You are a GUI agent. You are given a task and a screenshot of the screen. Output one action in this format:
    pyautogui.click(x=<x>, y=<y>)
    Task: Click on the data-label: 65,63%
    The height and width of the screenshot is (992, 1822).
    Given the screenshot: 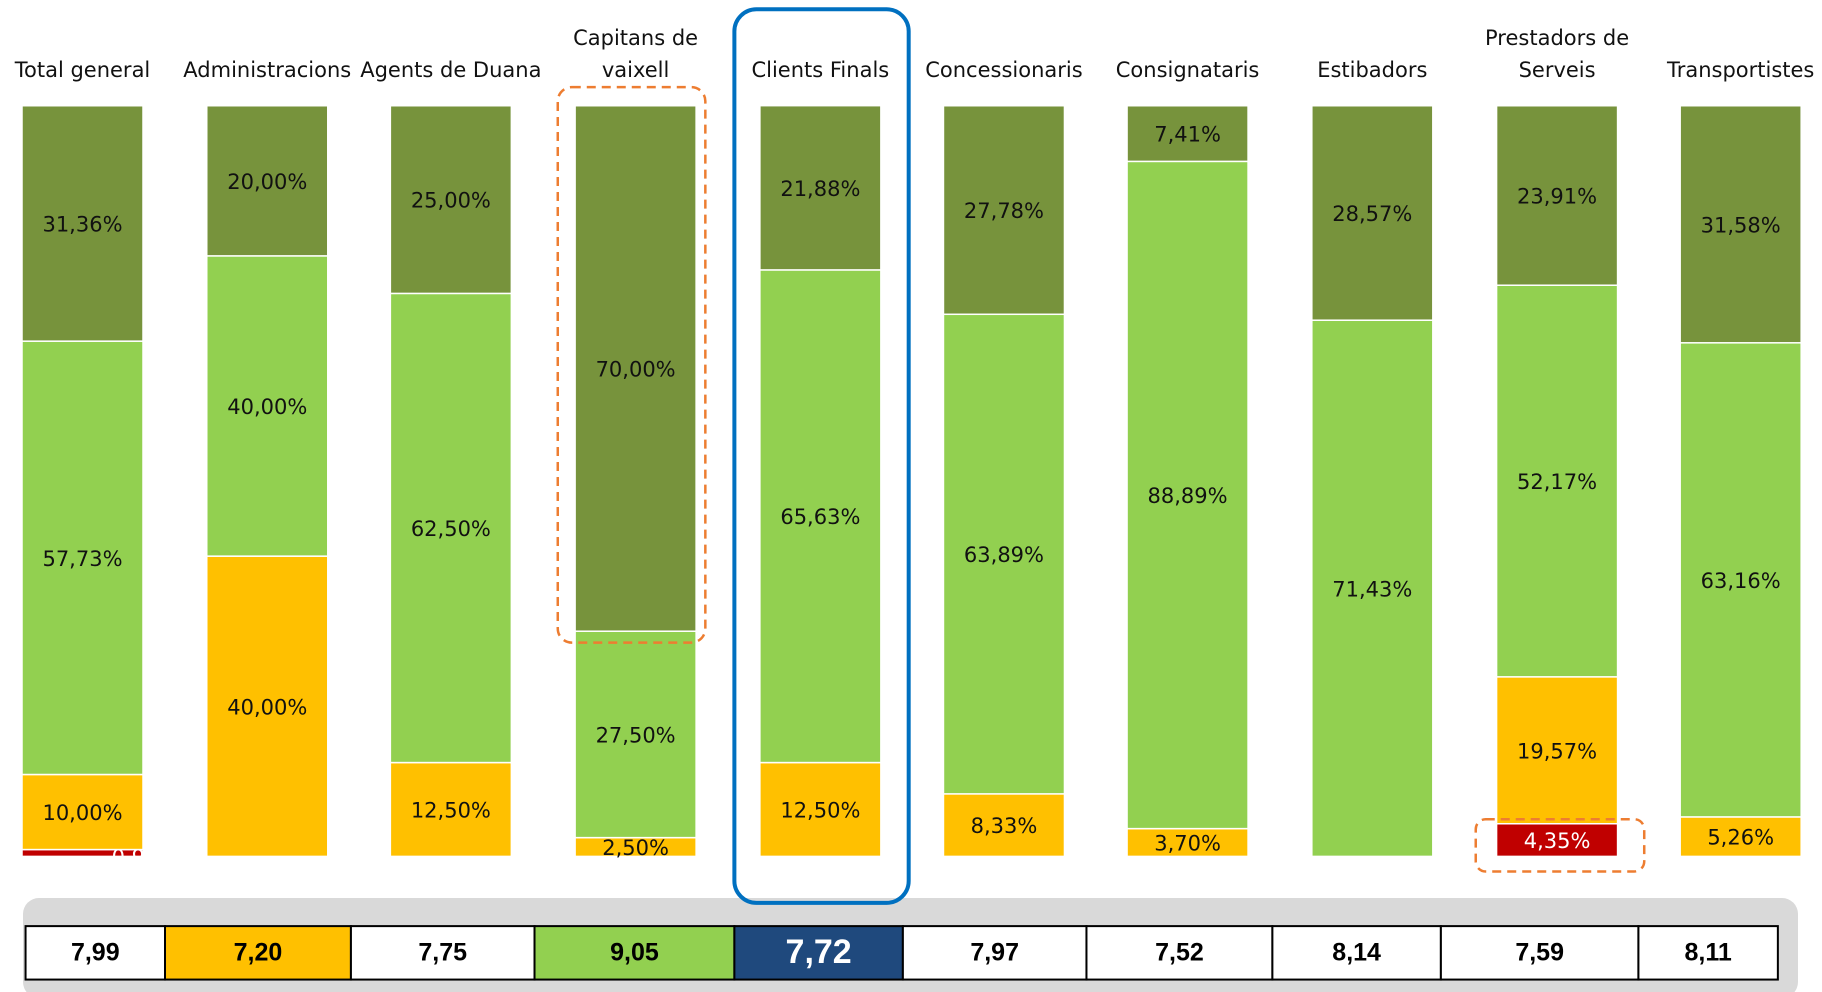 What is the action you would take?
    pyautogui.click(x=820, y=517)
    